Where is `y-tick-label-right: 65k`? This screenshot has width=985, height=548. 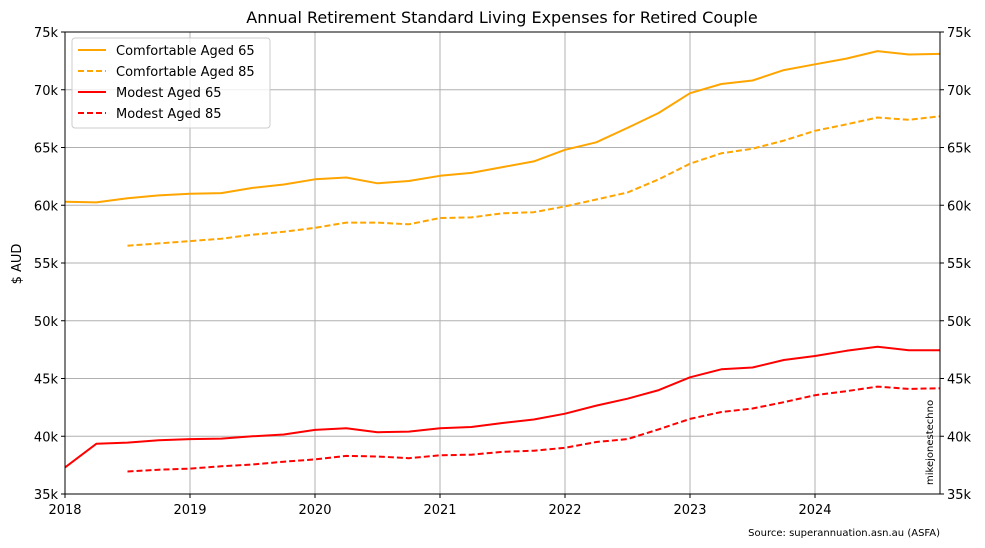
y-tick-label-right: 65k is located at coordinates (959, 149).